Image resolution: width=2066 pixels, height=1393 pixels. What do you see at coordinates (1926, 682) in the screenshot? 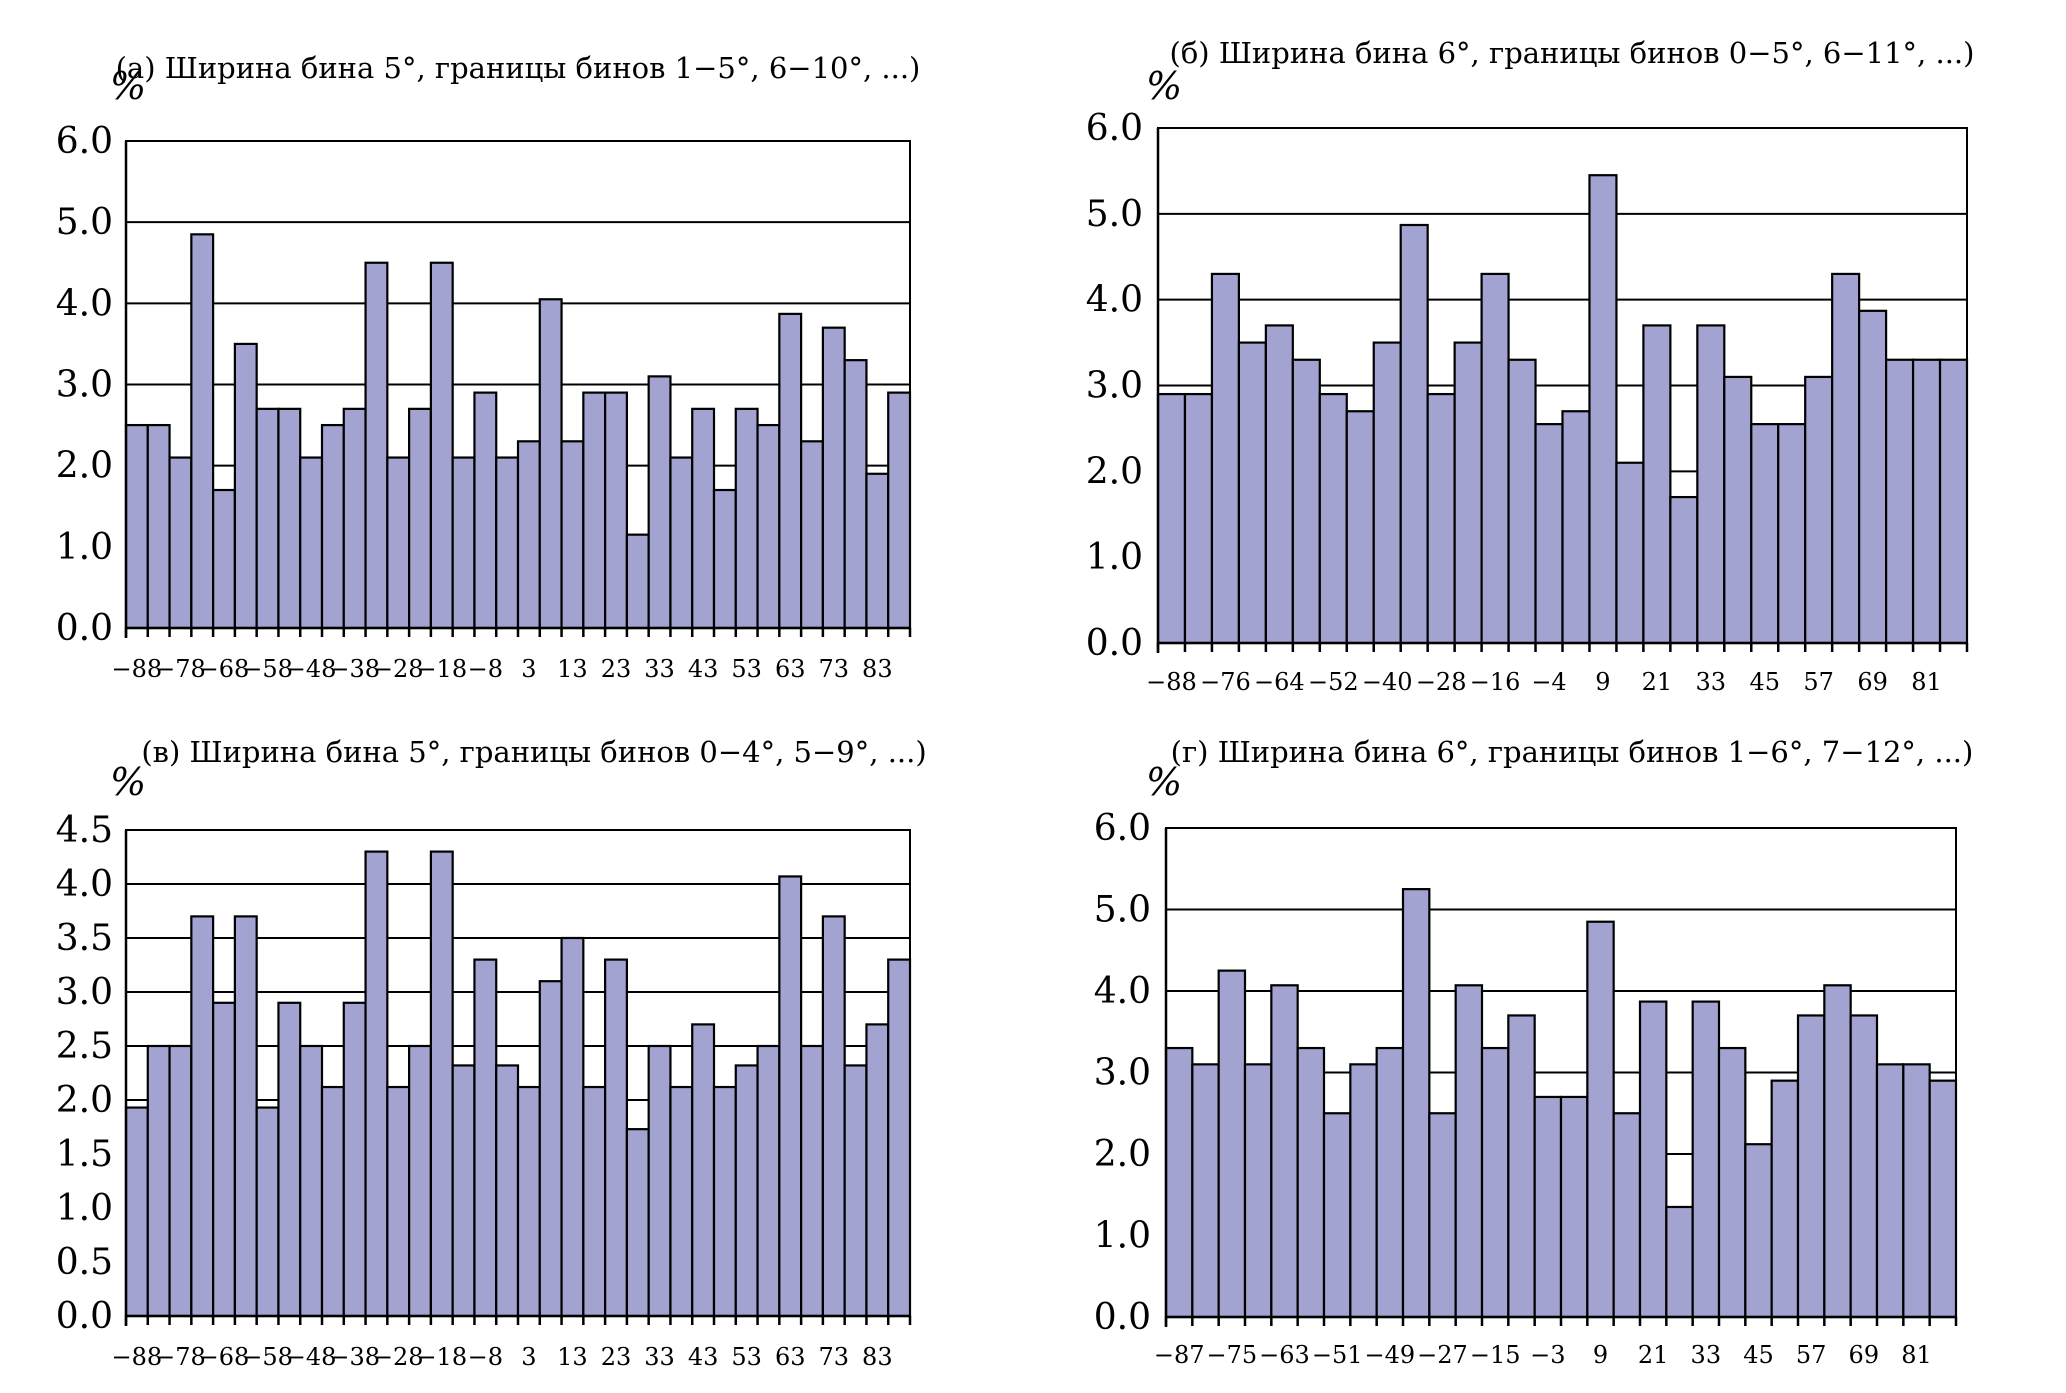
I see `x-tick-label: 81` at bounding box center [1926, 682].